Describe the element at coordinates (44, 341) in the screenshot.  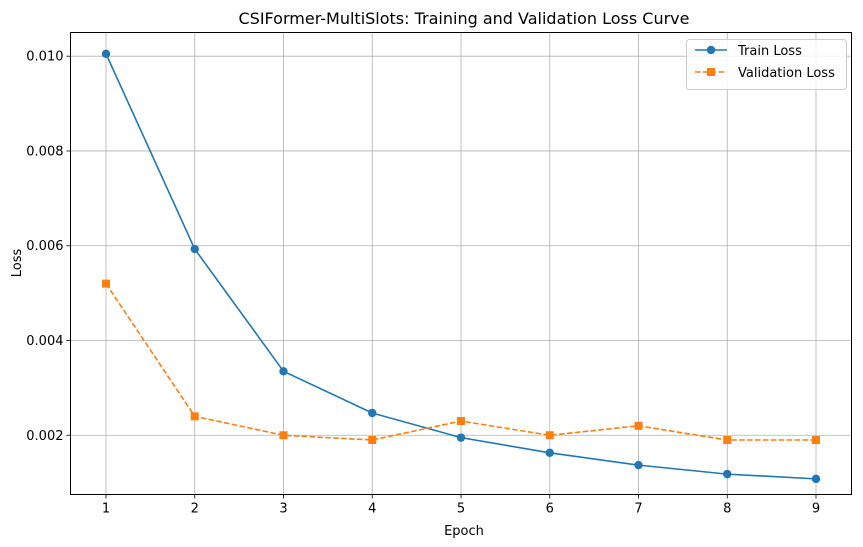
I see `y-tick-label: 0.004` at that location.